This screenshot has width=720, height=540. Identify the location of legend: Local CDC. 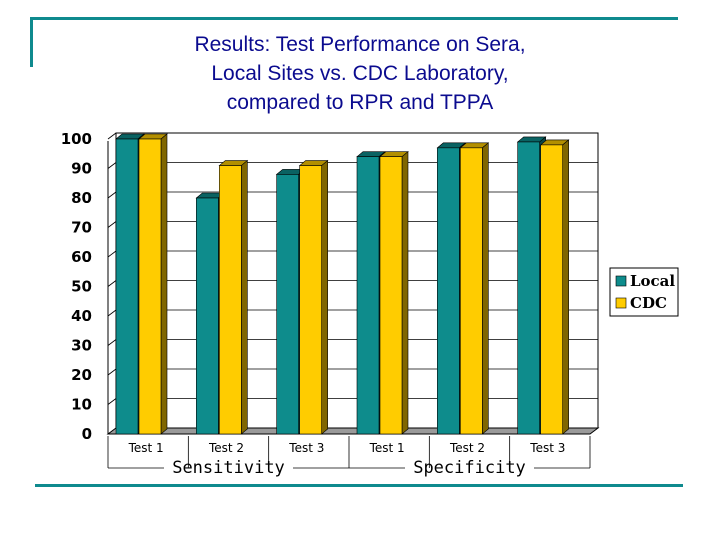
(644, 292).